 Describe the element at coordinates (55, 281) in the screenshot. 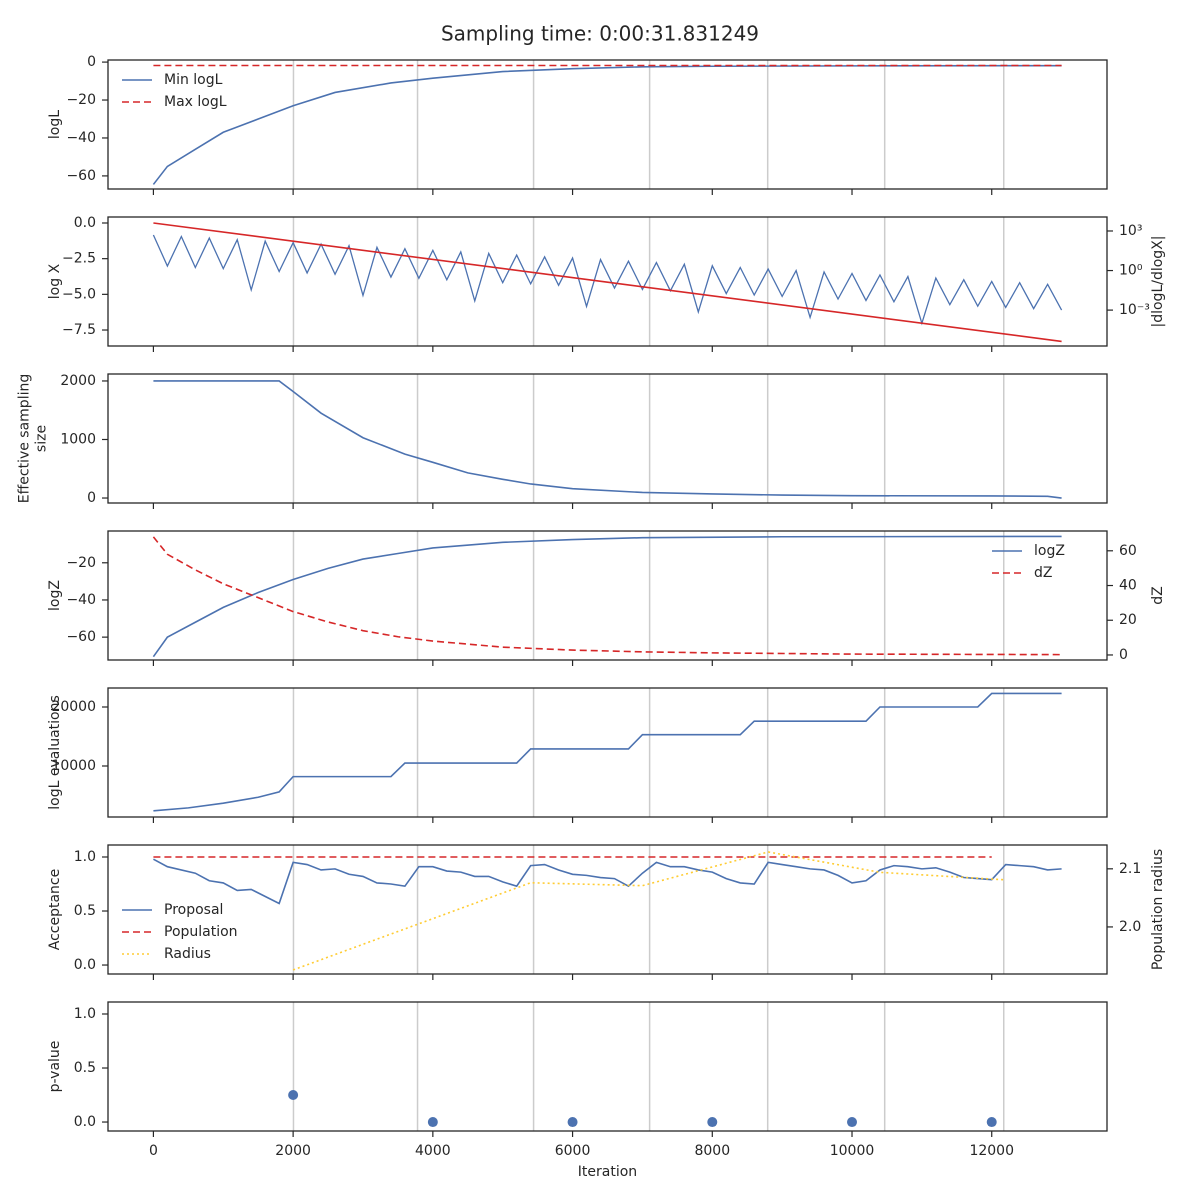

I see `y-axis-label: log X` at that location.